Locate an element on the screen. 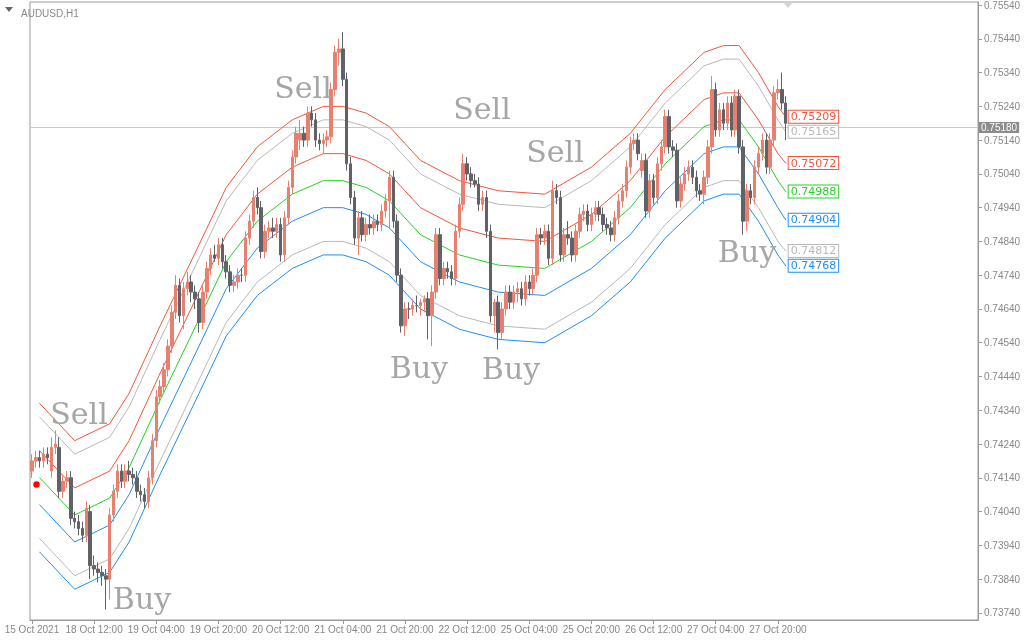 Image resolution: width=1024 pixels, height=640 pixels. y-tick-label: 0.74440 is located at coordinates (1002, 377).